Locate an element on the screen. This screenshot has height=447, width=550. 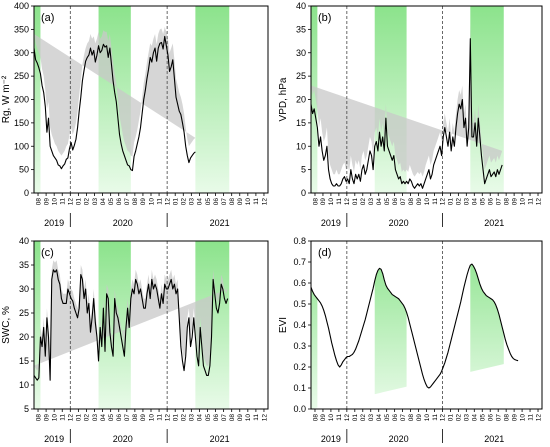
panel-label: (a) is located at coordinates (47, 18).